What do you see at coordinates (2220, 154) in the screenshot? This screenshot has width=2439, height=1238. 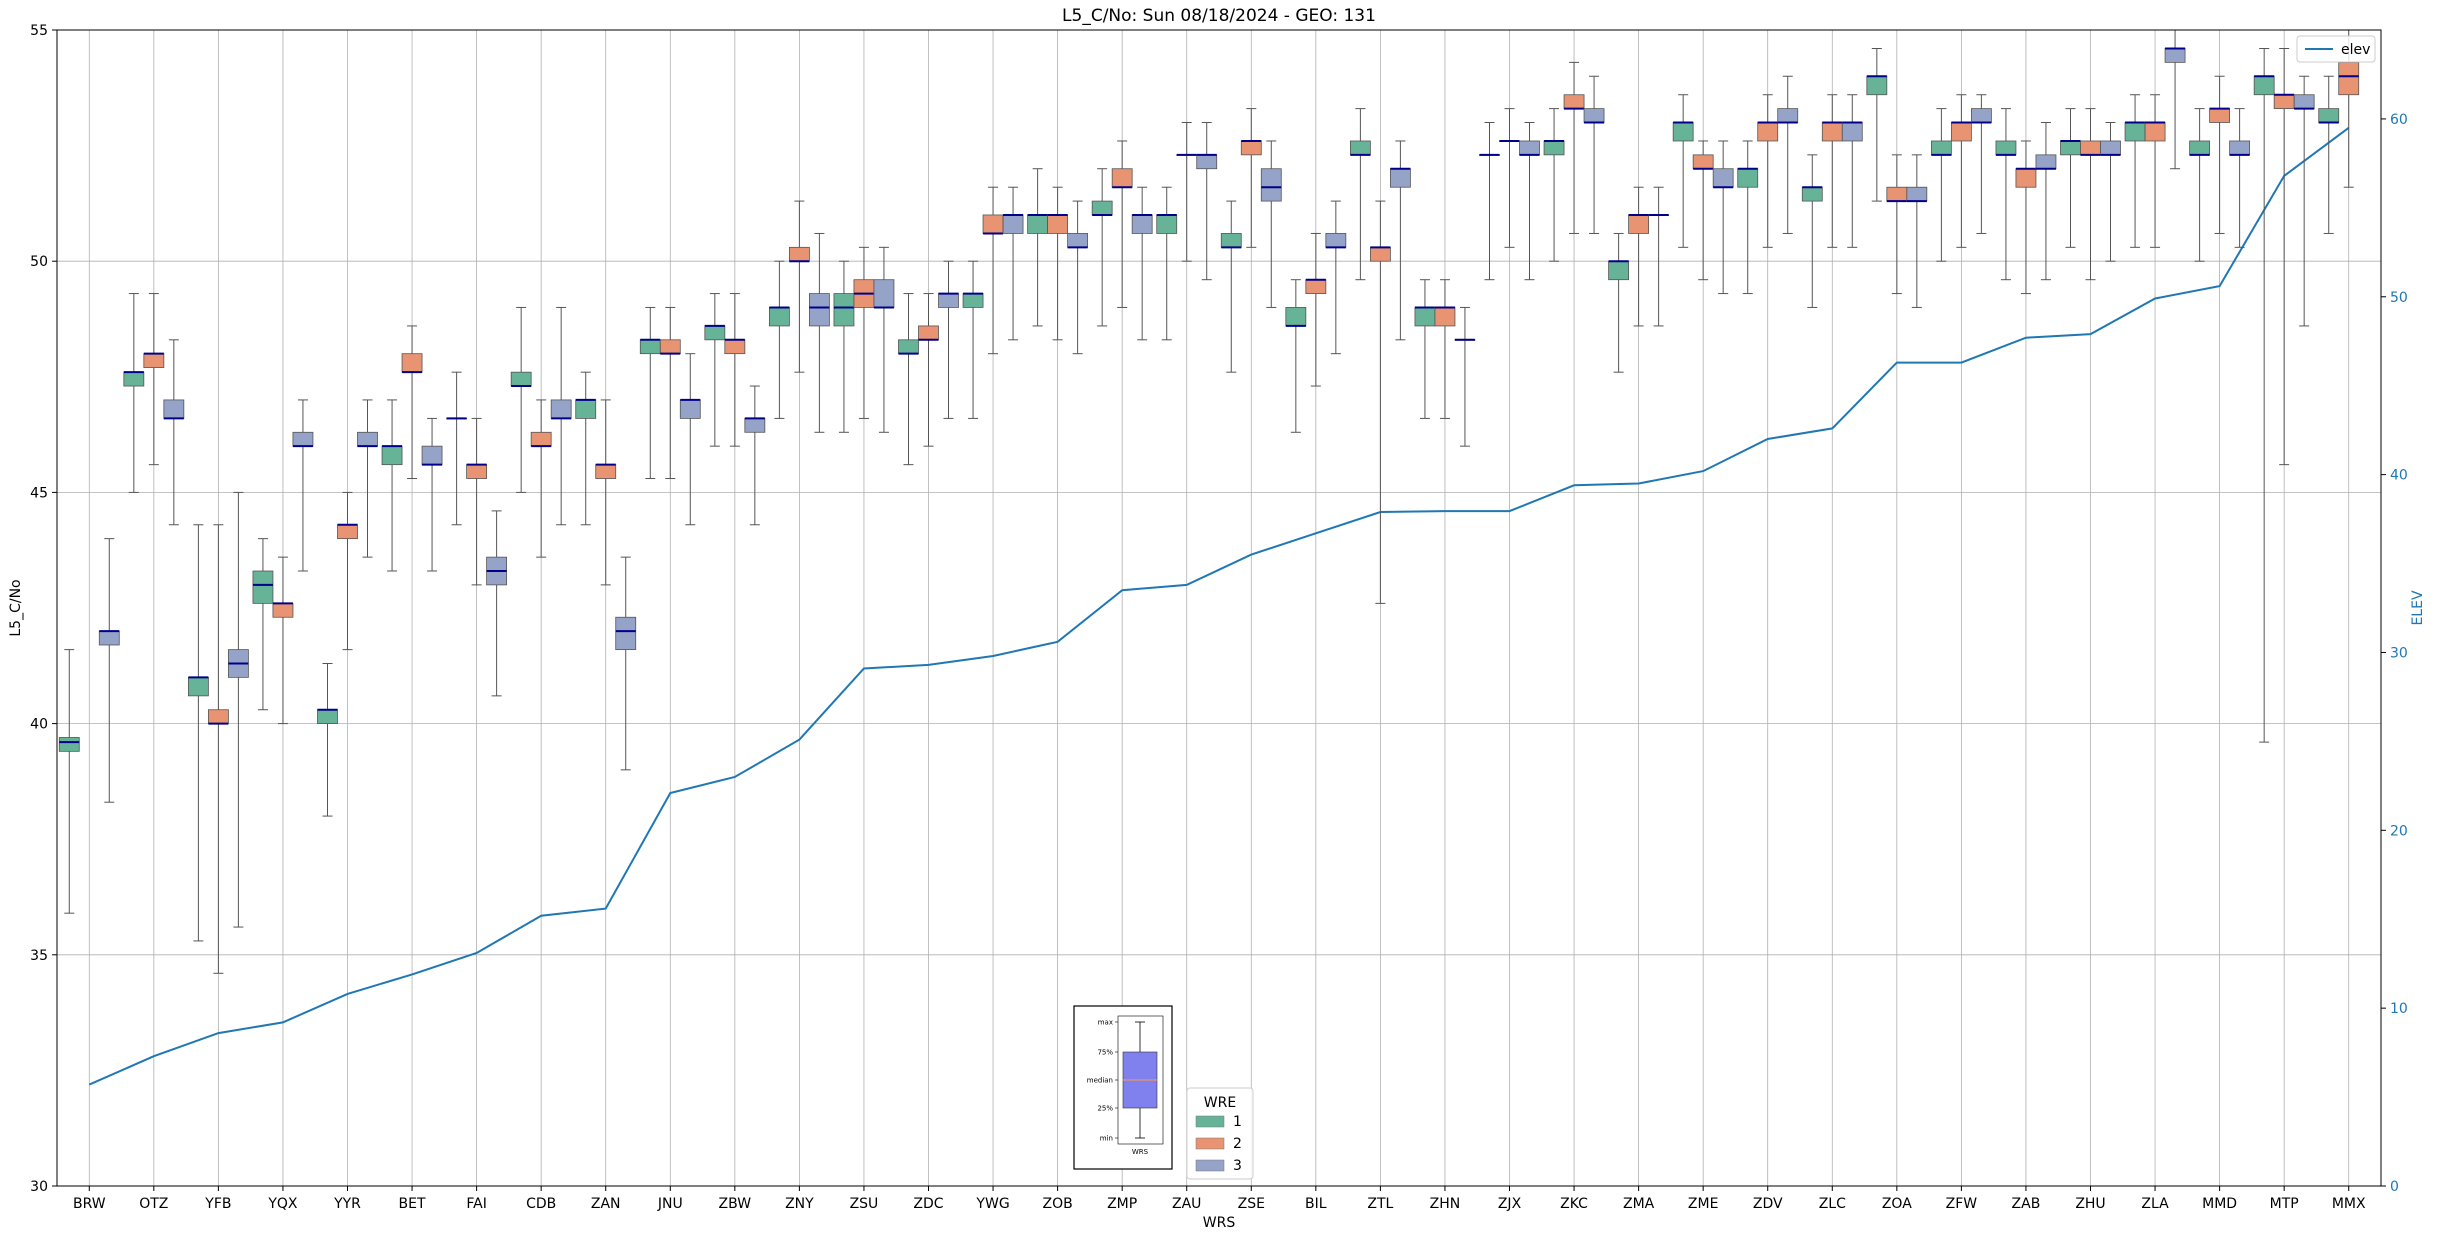 I see `box-MMD-wre2` at bounding box center [2220, 154].